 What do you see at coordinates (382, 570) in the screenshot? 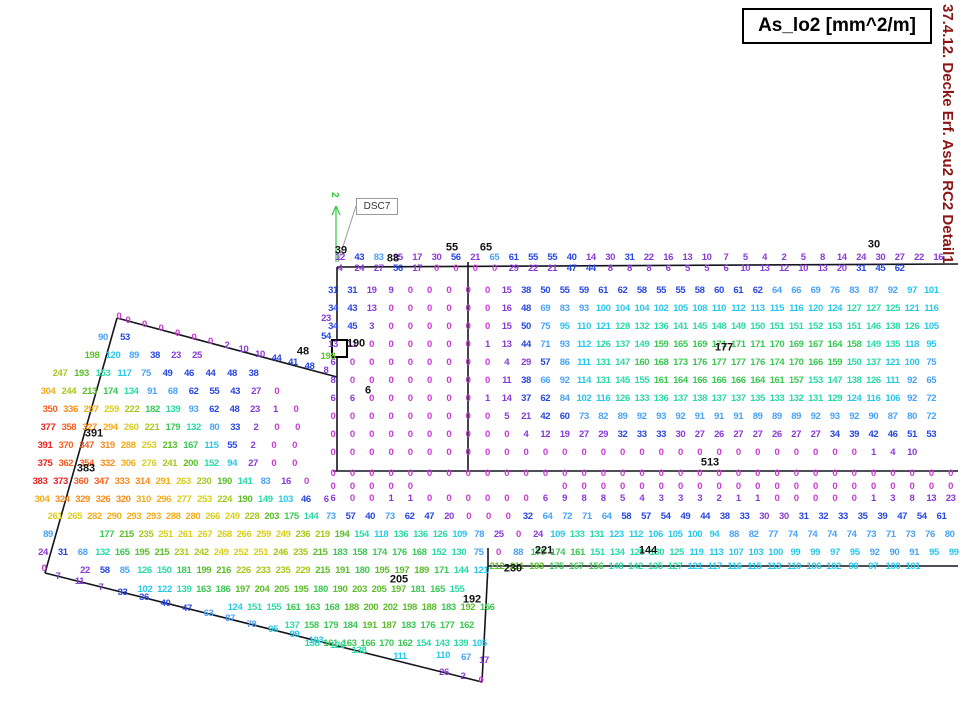
I see `value-label: 195` at bounding box center [382, 570].